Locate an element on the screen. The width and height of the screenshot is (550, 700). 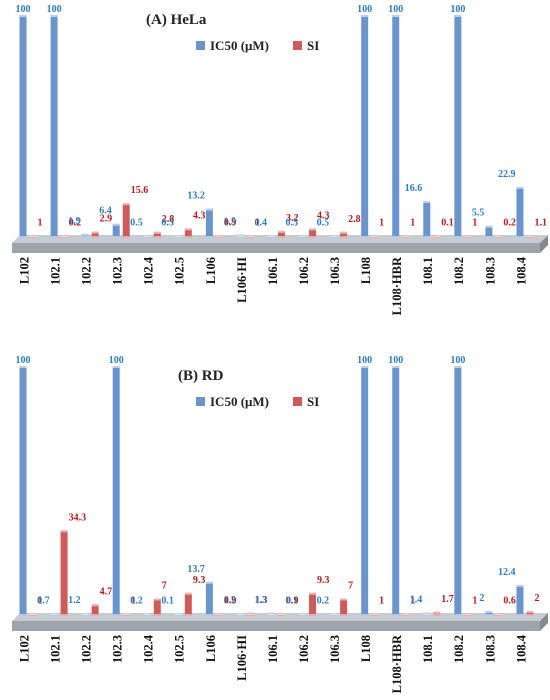
data-label-si: 2 is located at coordinates (536, 598).